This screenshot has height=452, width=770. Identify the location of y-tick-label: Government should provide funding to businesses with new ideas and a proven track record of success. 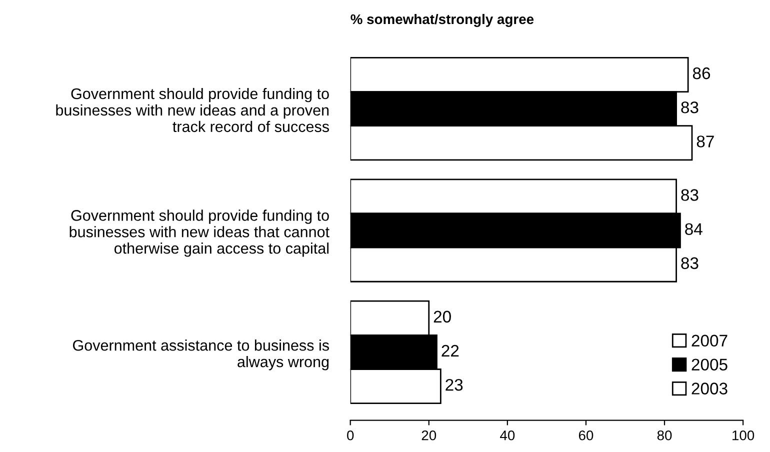
(192, 110).